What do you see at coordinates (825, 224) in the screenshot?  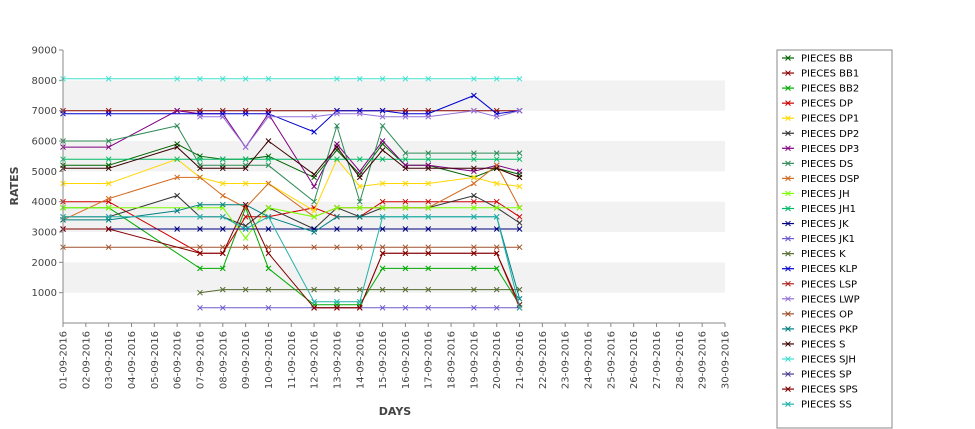 I see `legend-label: PIECES JK` at bounding box center [825, 224].